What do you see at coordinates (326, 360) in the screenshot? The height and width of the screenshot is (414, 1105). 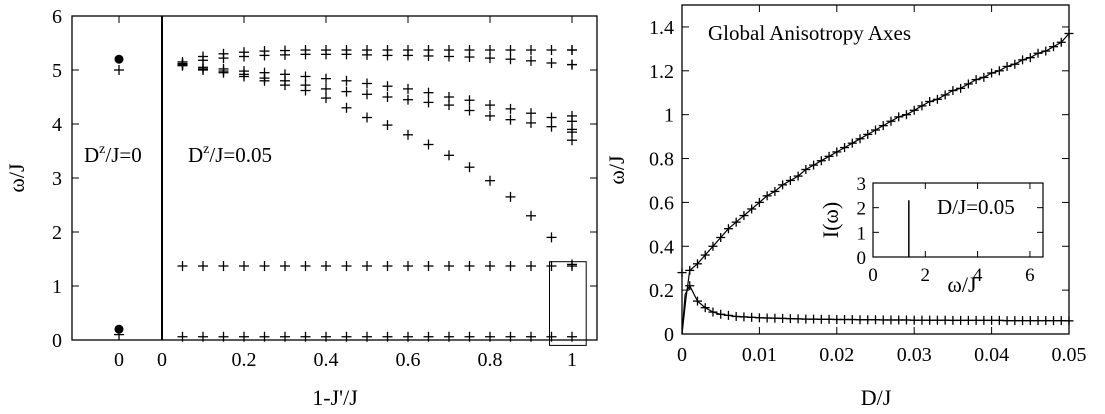 I see `right-panel-xtick-label: 0.4` at bounding box center [326, 360].